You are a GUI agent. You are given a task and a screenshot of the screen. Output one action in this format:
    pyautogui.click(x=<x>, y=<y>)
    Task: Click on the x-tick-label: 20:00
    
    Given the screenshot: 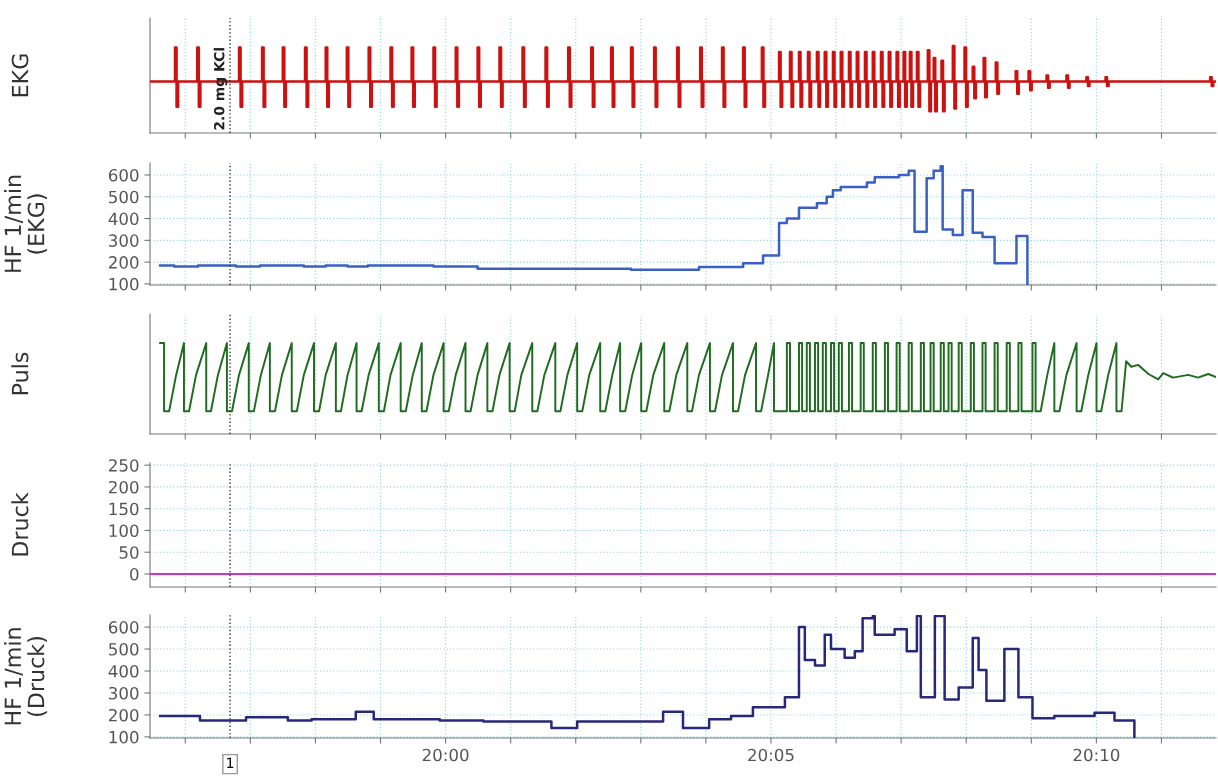 What is the action you would take?
    pyautogui.click(x=445, y=755)
    